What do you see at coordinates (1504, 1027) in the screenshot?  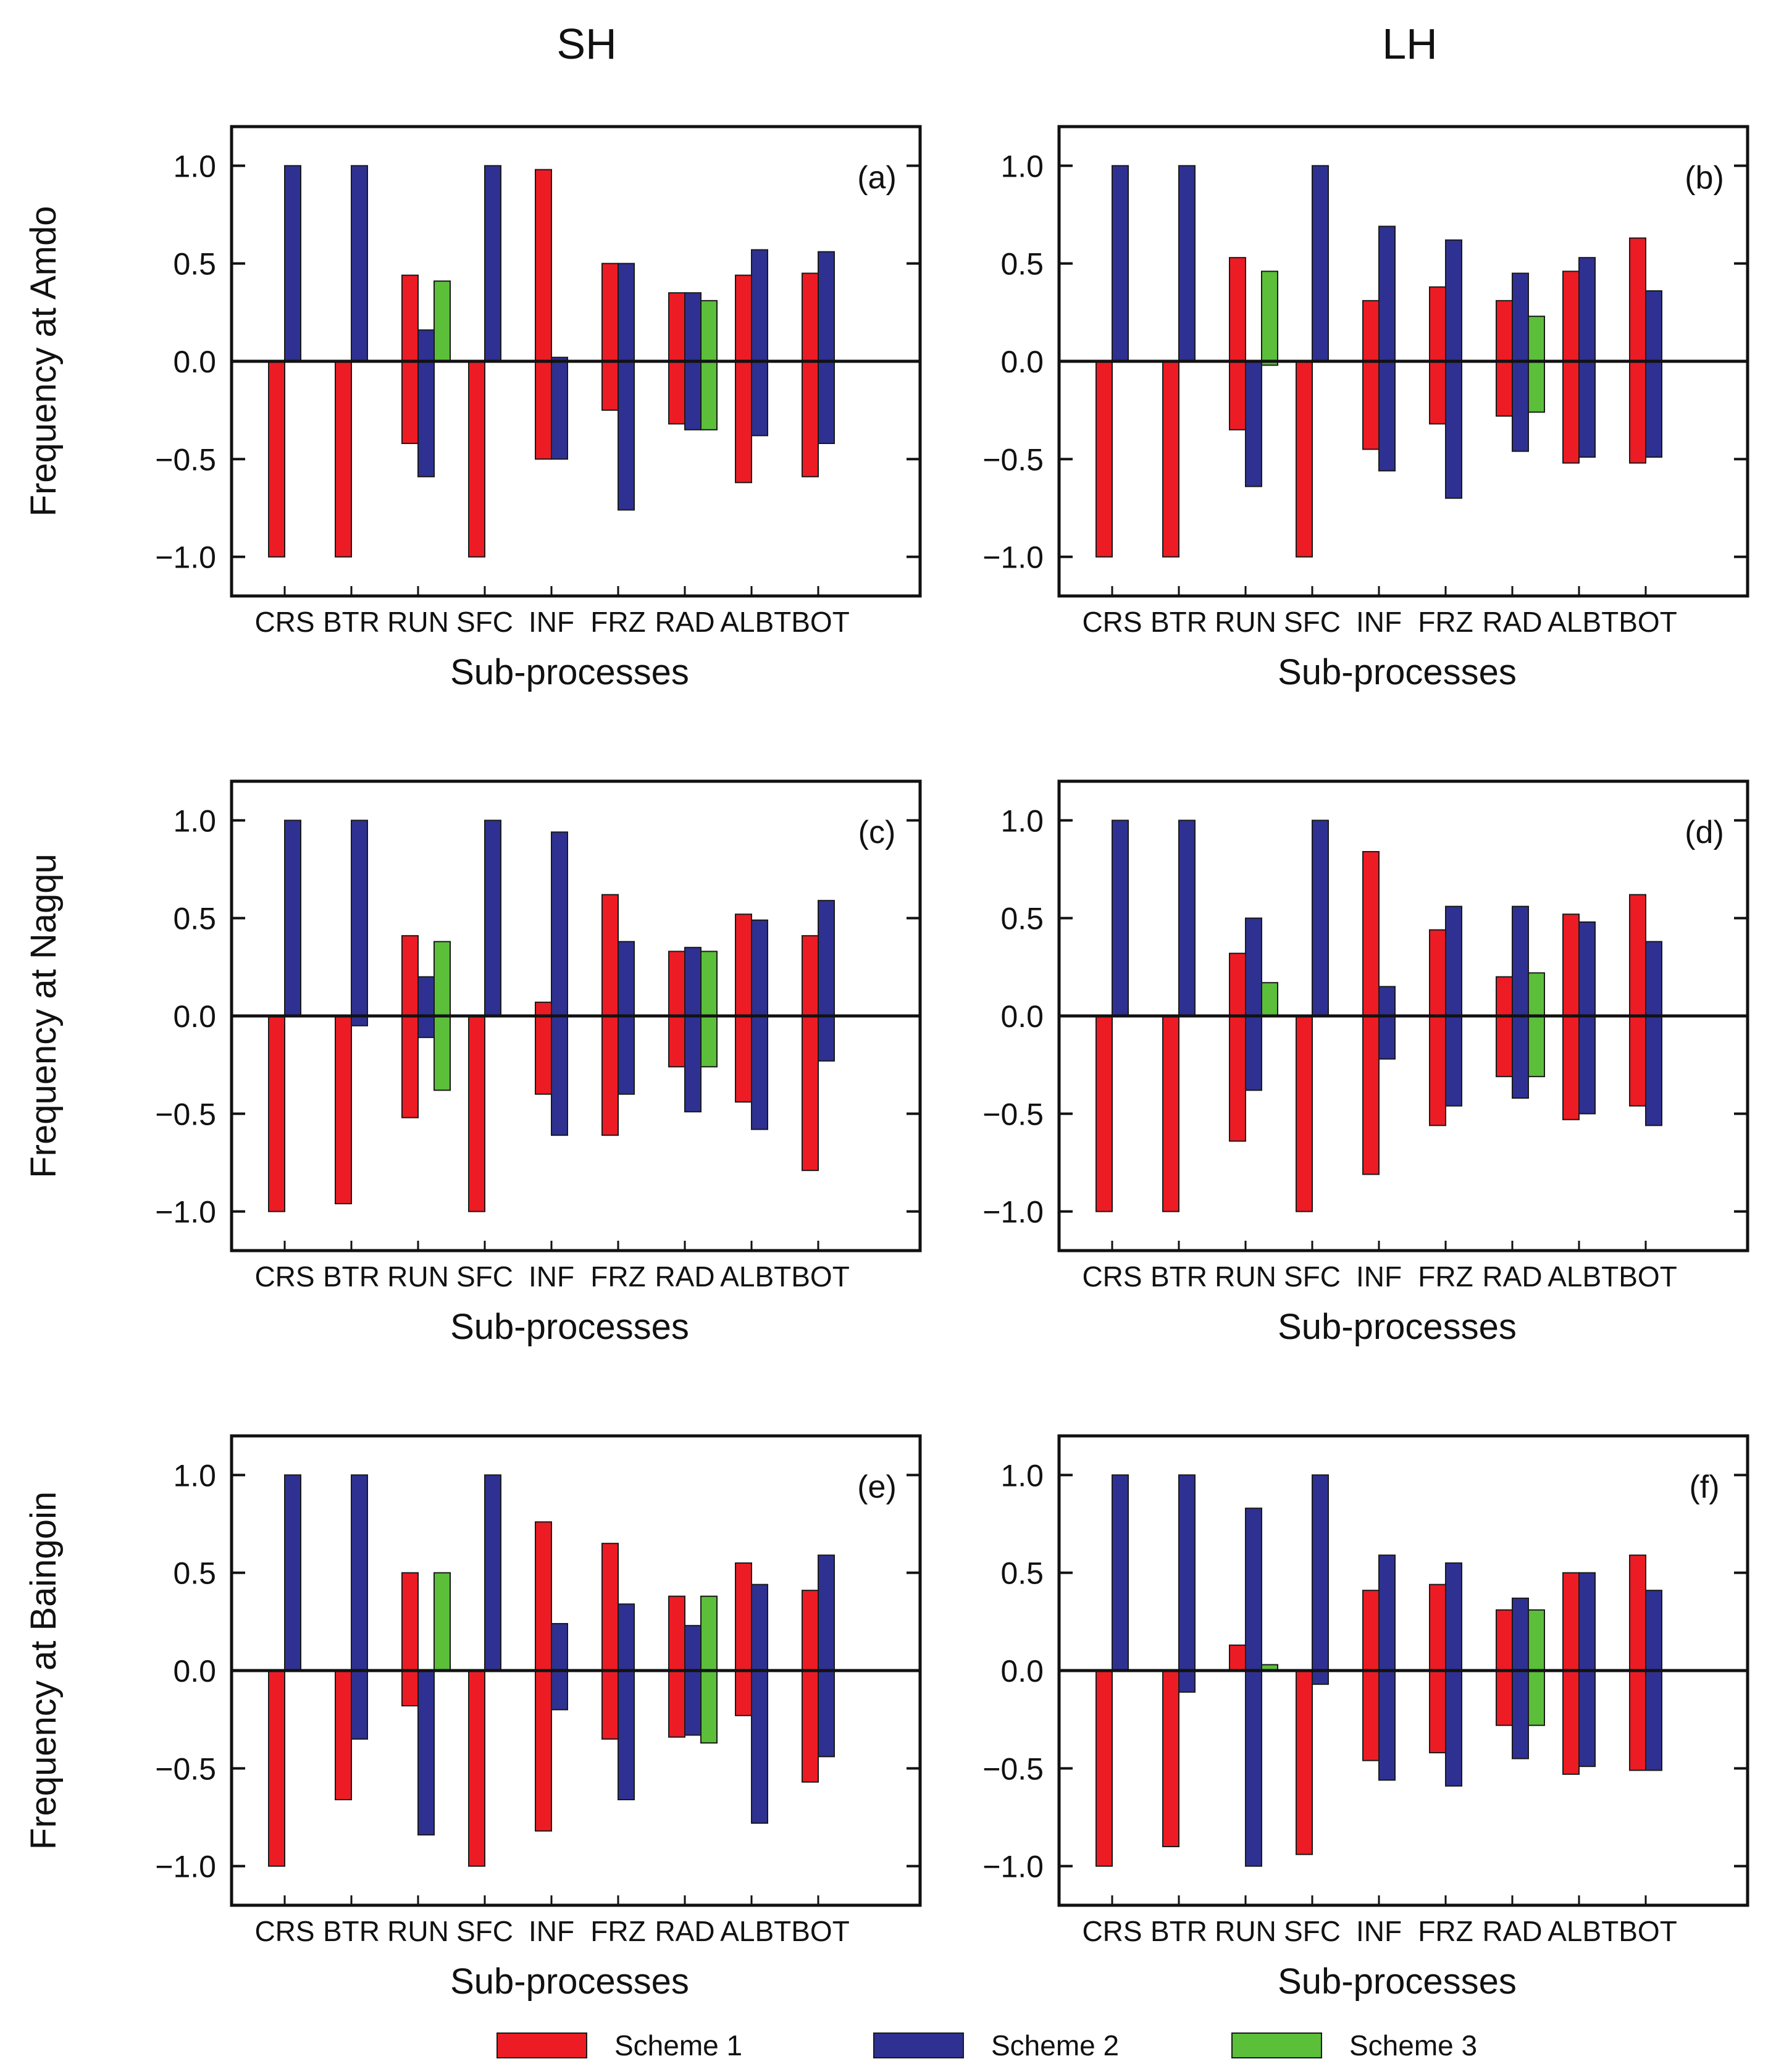 I see `bar-scheme-1-rad` at bounding box center [1504, 1027].